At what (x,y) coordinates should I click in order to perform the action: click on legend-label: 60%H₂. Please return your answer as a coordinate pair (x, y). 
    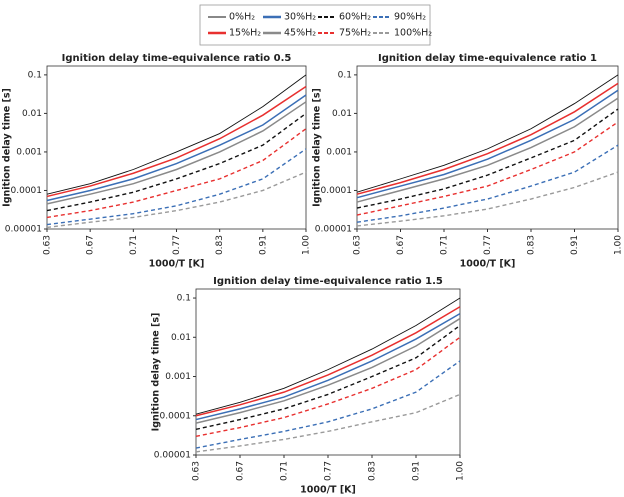
    Looking at the image, I should click on (355, 17).